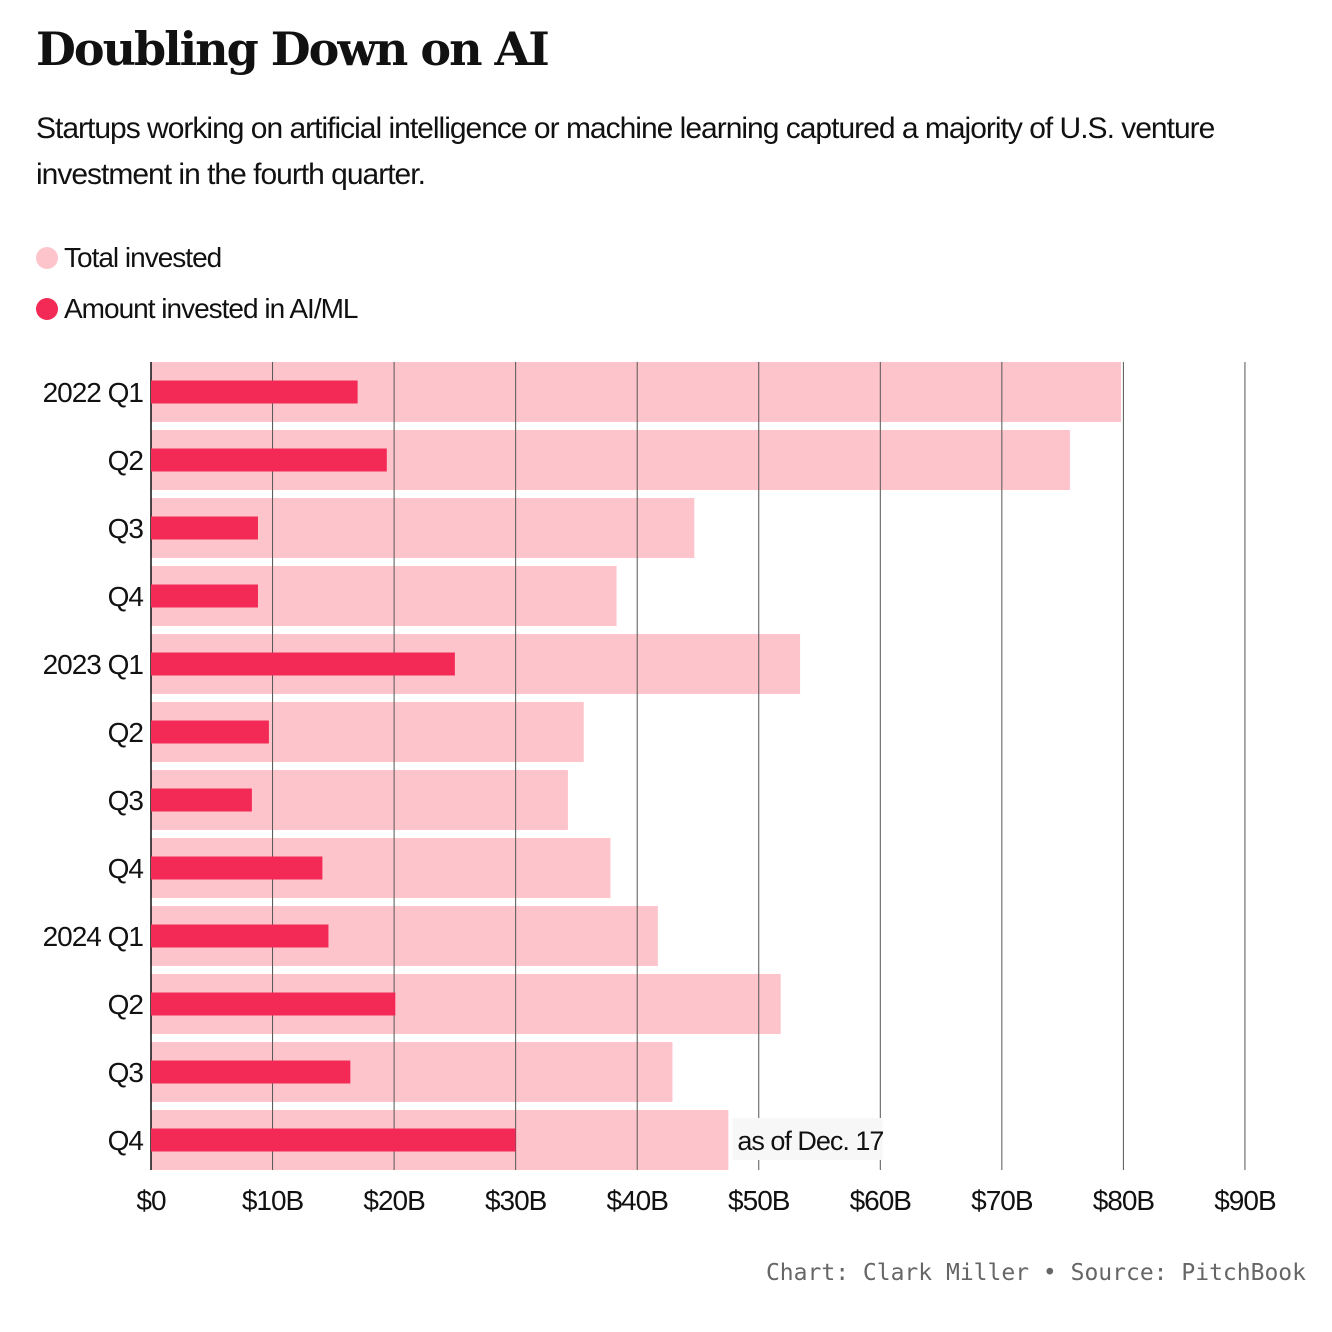 The width and height of the screenshot is (1332, 1332). I want to click on legend-swatch-ai, so click(47, 309).